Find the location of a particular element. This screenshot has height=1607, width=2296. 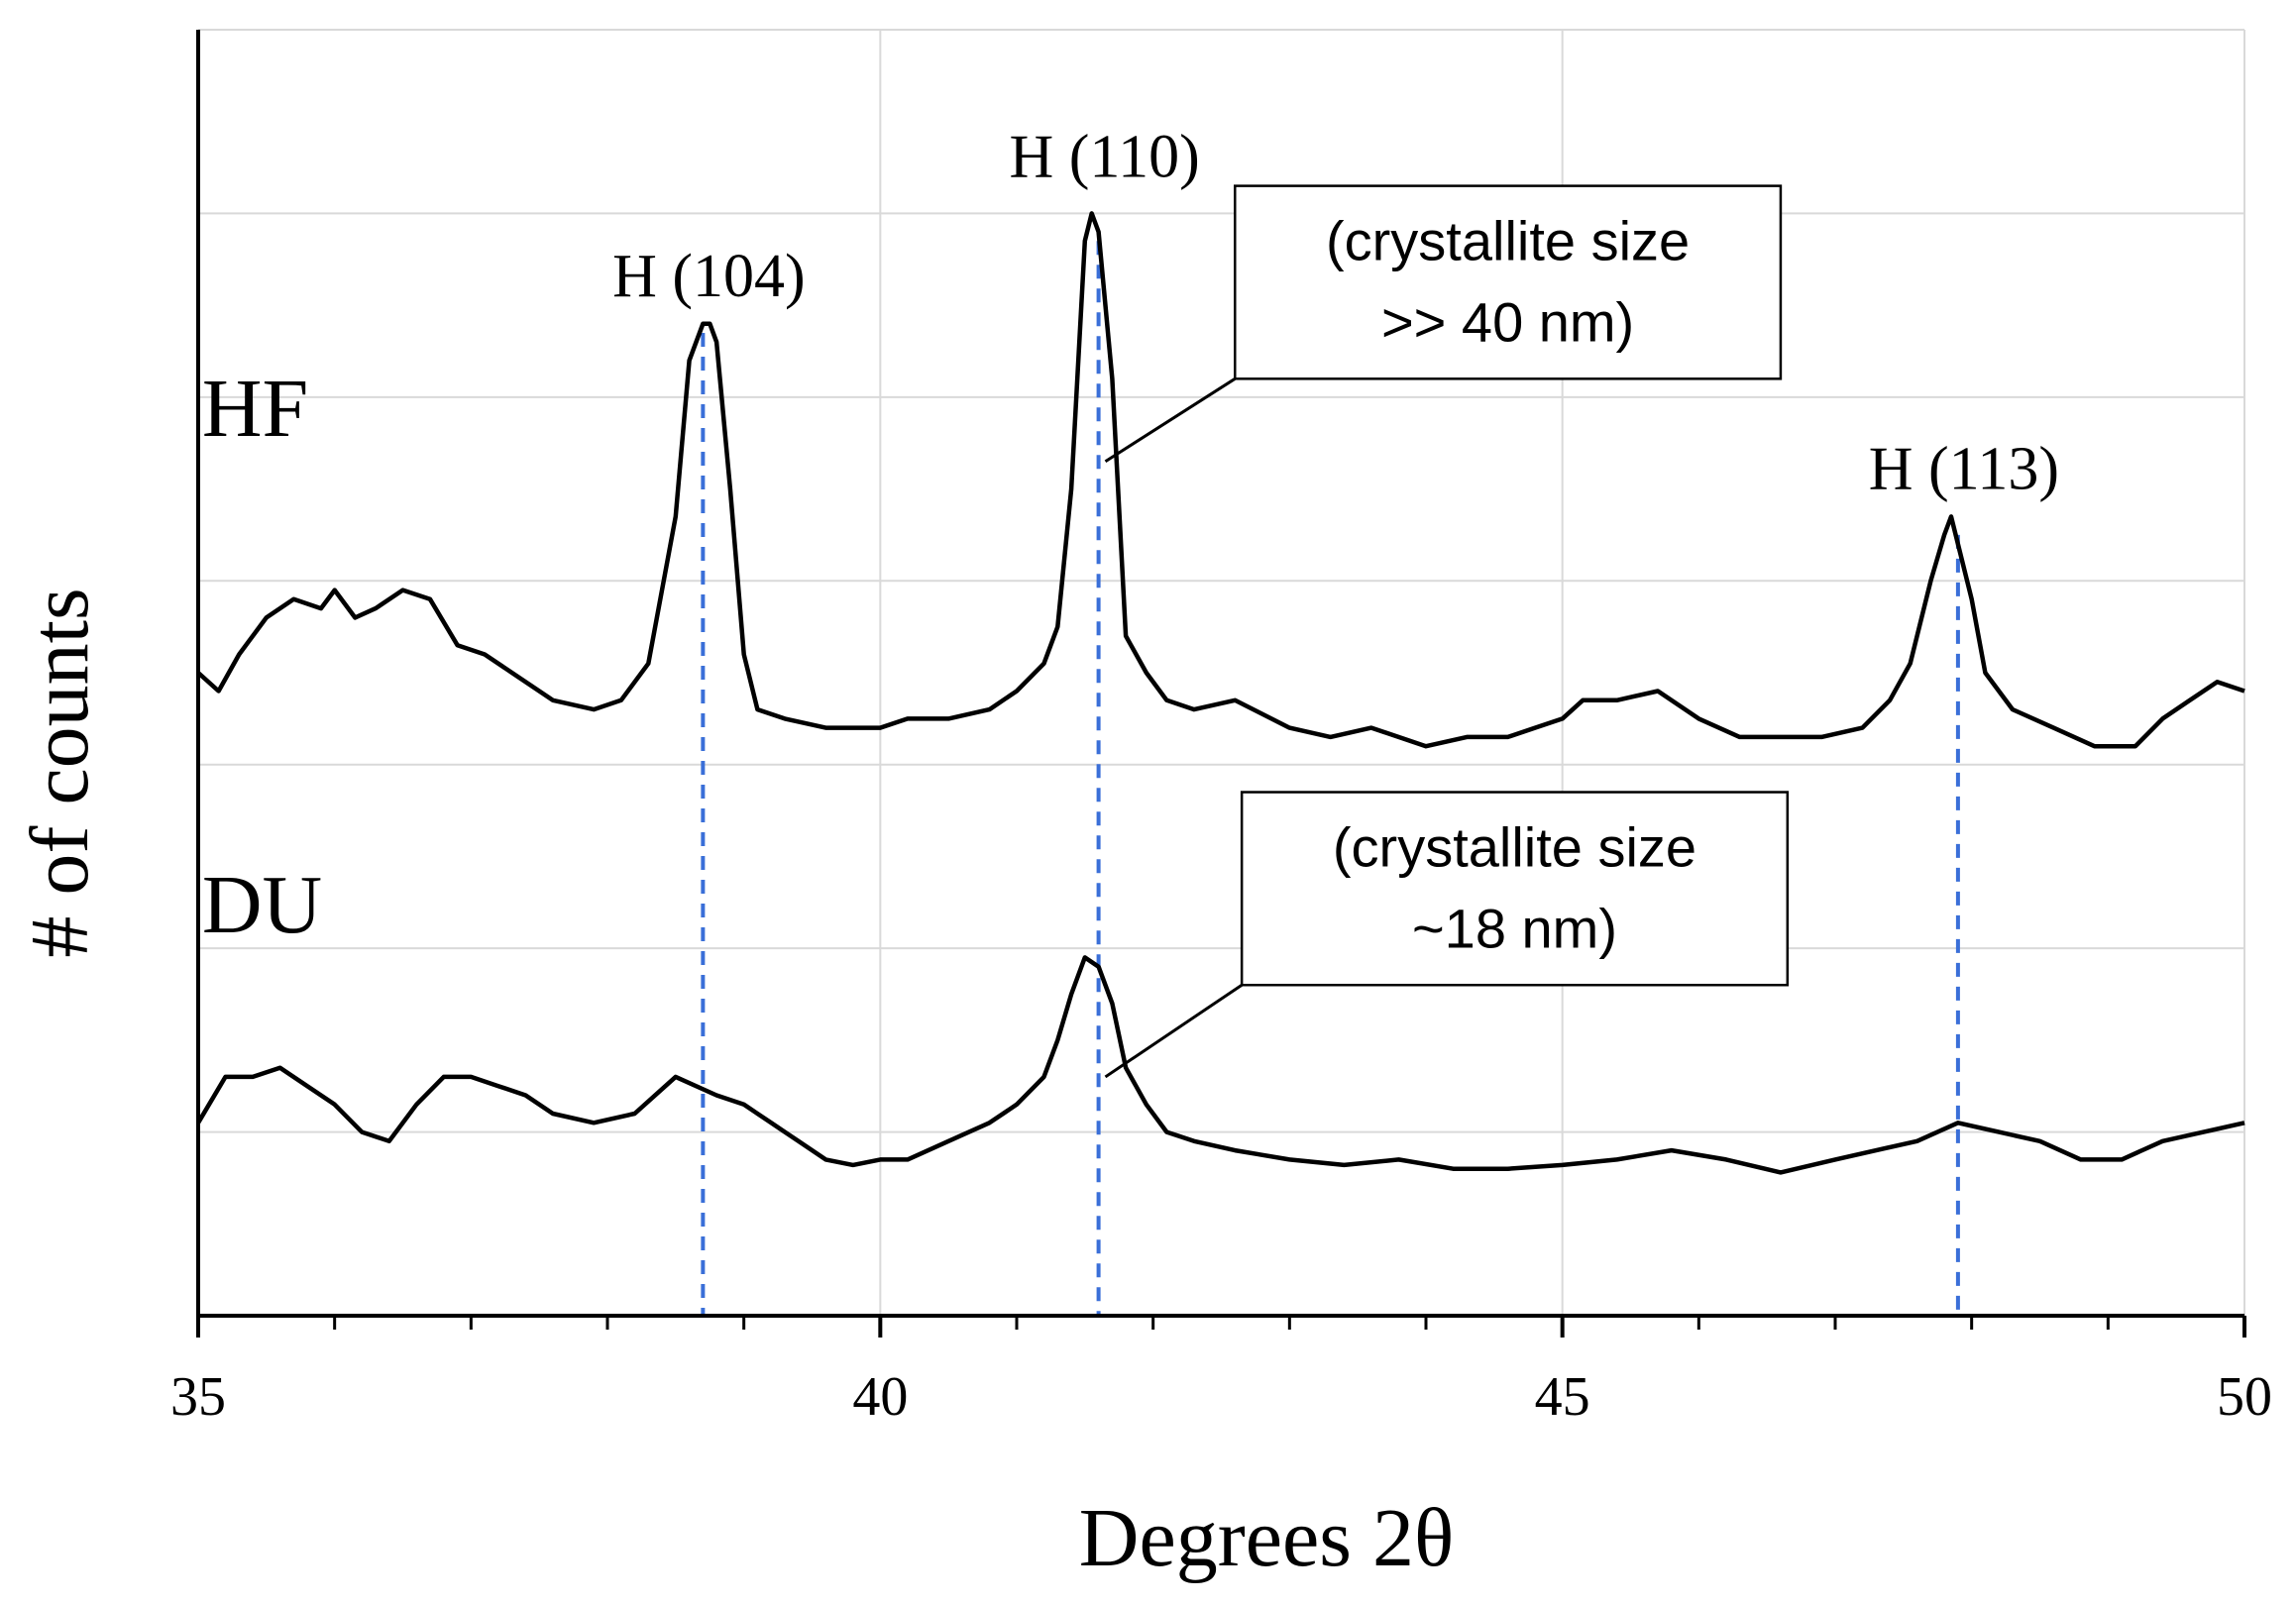

x-tick-label-50: 50 is located at coordinates (2244, 1397).